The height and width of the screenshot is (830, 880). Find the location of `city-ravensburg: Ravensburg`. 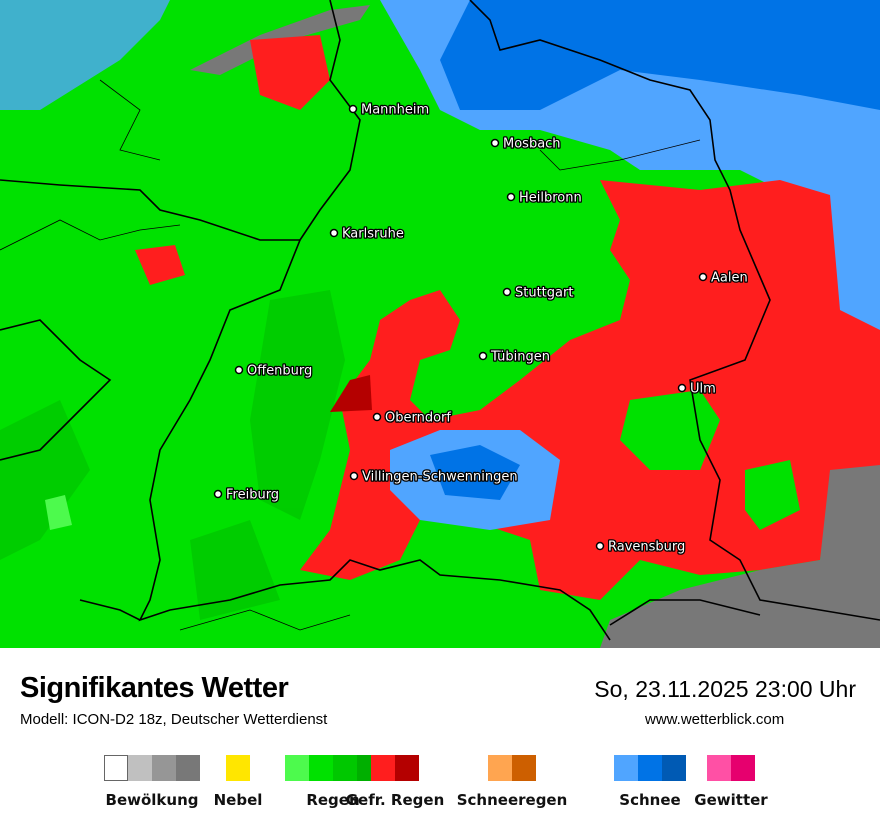

city-ravensburg: Ravensburg is located at coordinates (641, 547).